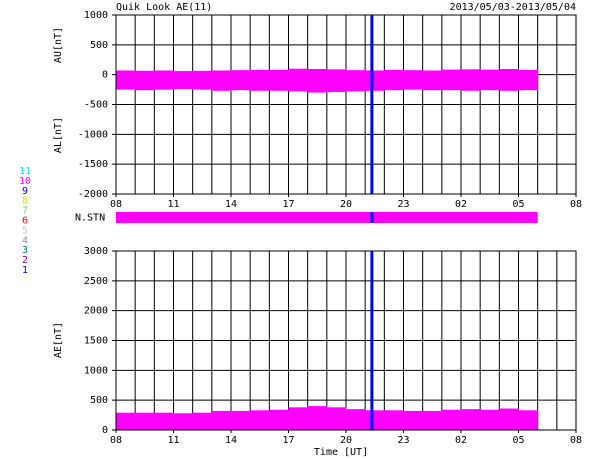 The height and width of the screenshot is (460, 590). What do you see at coordinates (96, 341) in the screenshot?
I see `y-tick-label: 1500` at bounding box center [96, 341].